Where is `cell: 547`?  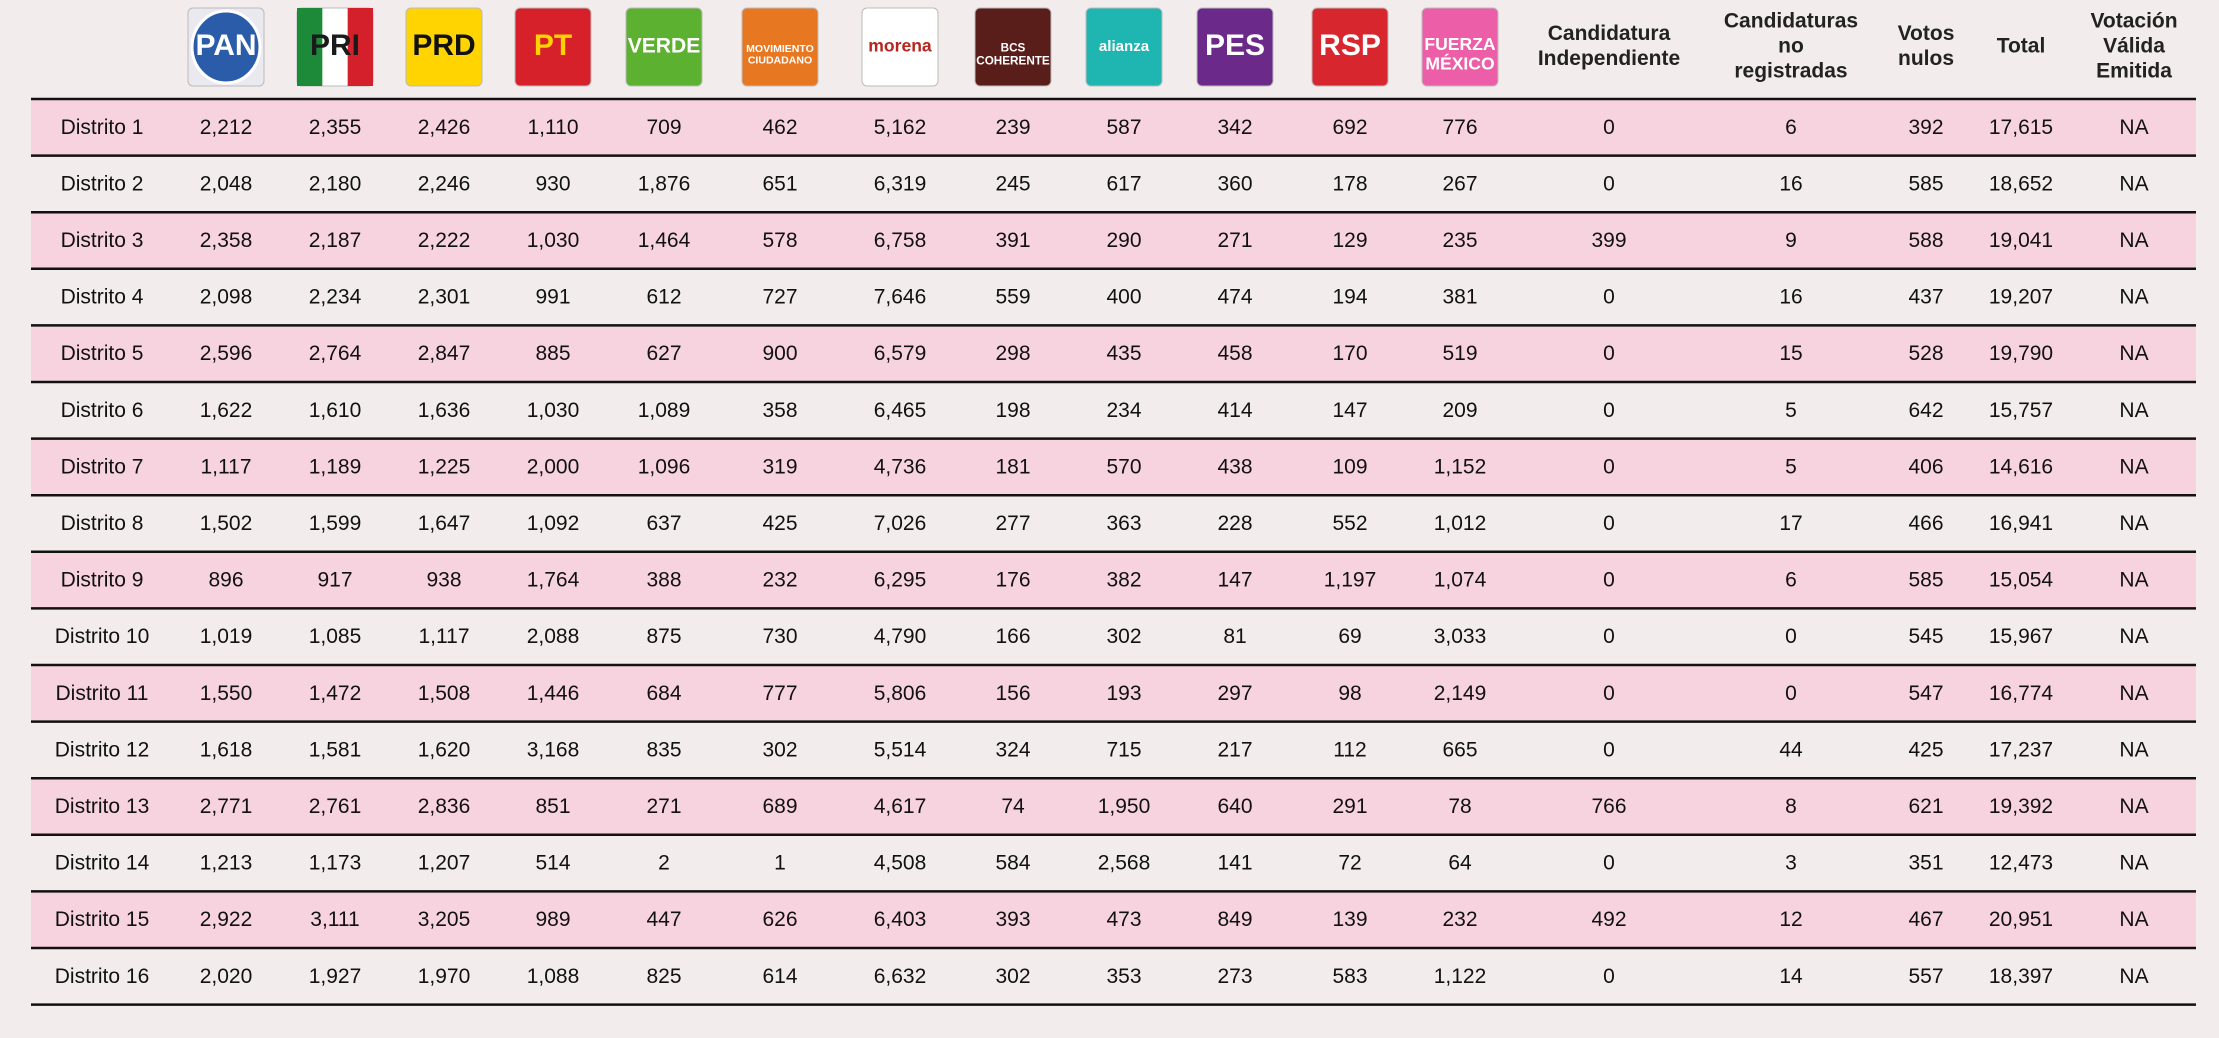 cell: 547 is located at coordinates (1925, 693).